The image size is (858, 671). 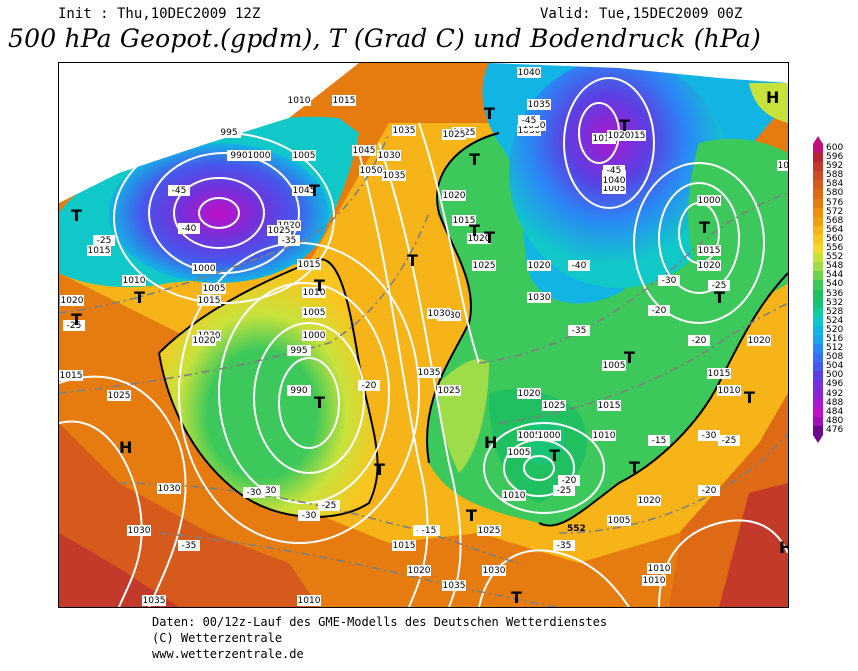 I want to click on svg-text: 1030, so click(x=539, y=298).